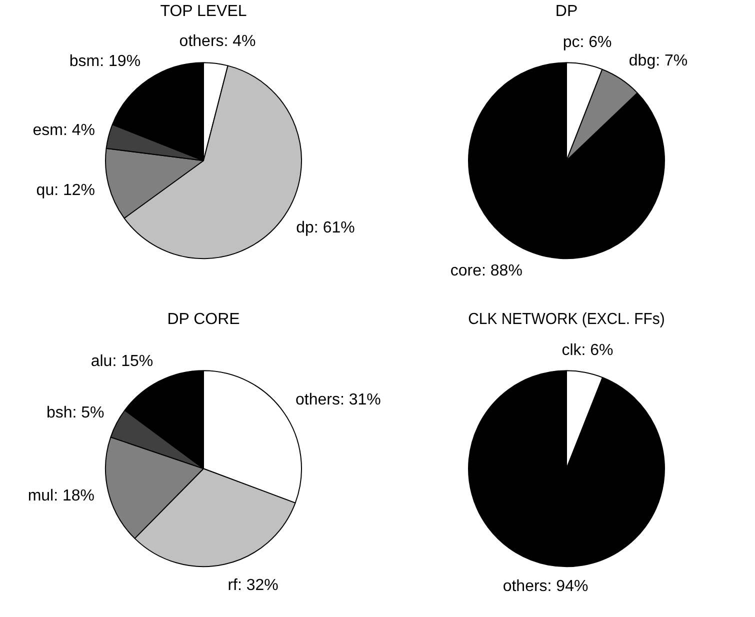  What do you see at coordinates (253, 585) in the screenshot?
I see `slice-label: rf: 32%` at bounding box center [253, 585].